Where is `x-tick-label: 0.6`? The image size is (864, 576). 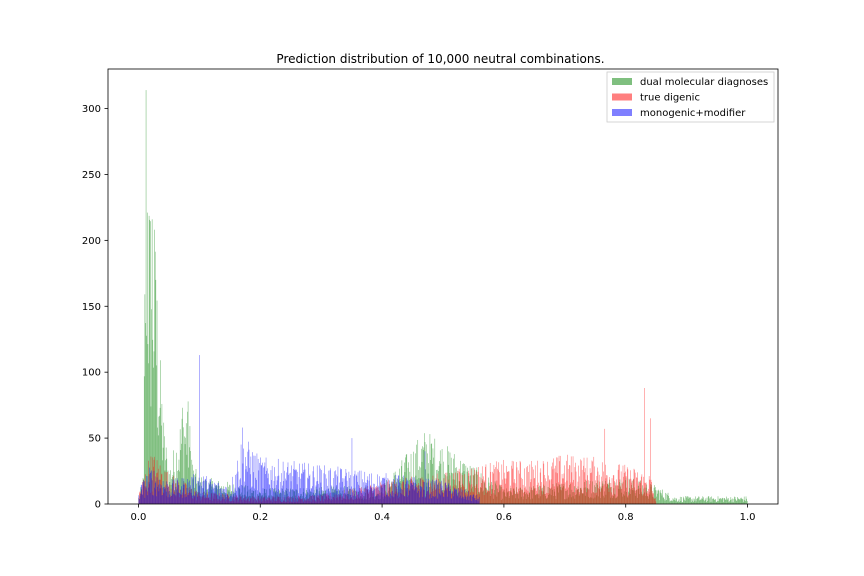 x-tick-label: 0.6 is located at coordinates (504, 517).